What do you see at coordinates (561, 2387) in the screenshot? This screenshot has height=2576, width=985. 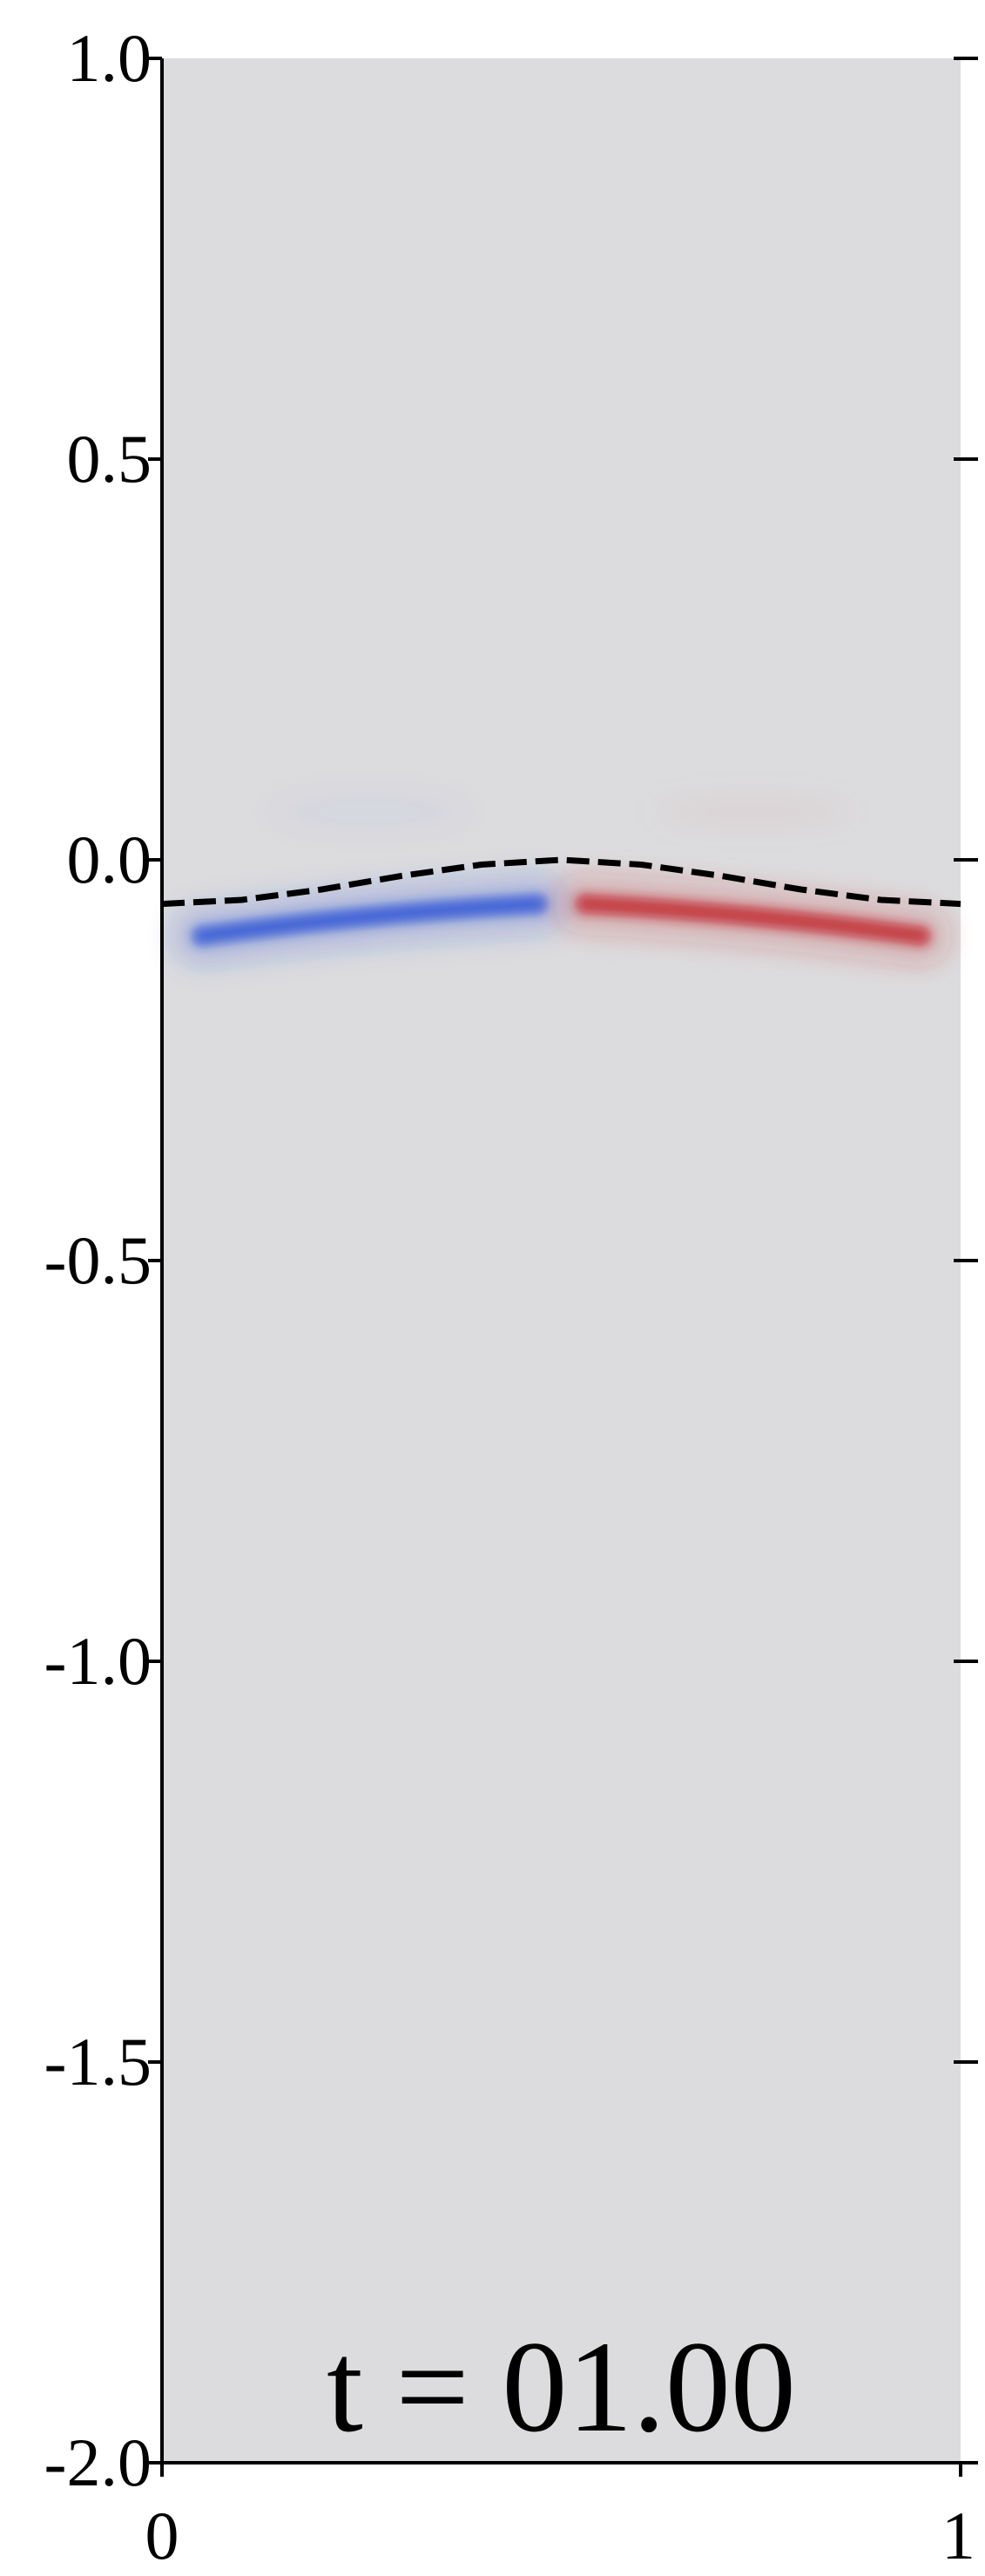 I see `time-annotation: t = 01.00` at bounding box center [561, 2387].